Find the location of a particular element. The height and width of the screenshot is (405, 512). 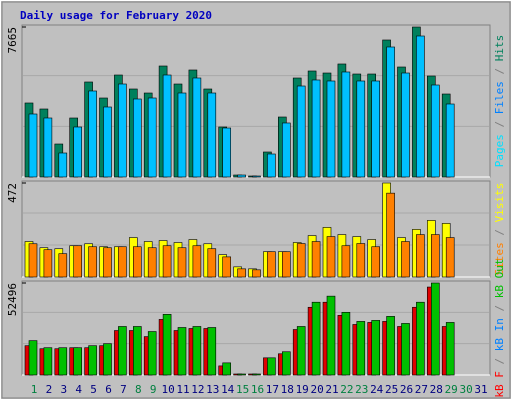

x-tick-label: 5 is located at coordinates (93, 389).